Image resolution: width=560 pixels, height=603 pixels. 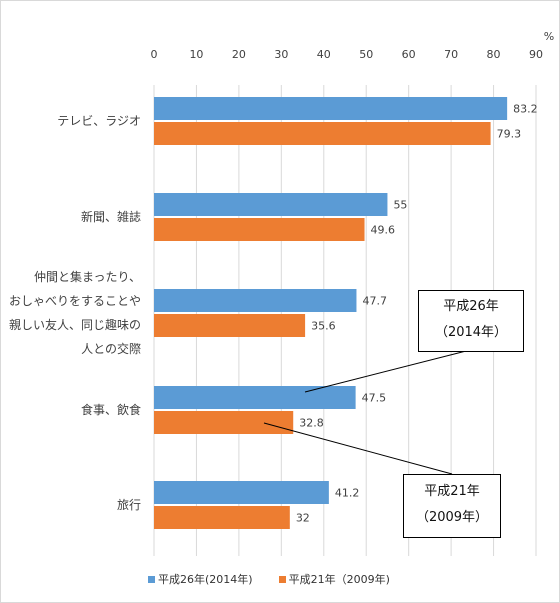 I want to click on x-tick-label-60: 60, so click(x=409, y=54).